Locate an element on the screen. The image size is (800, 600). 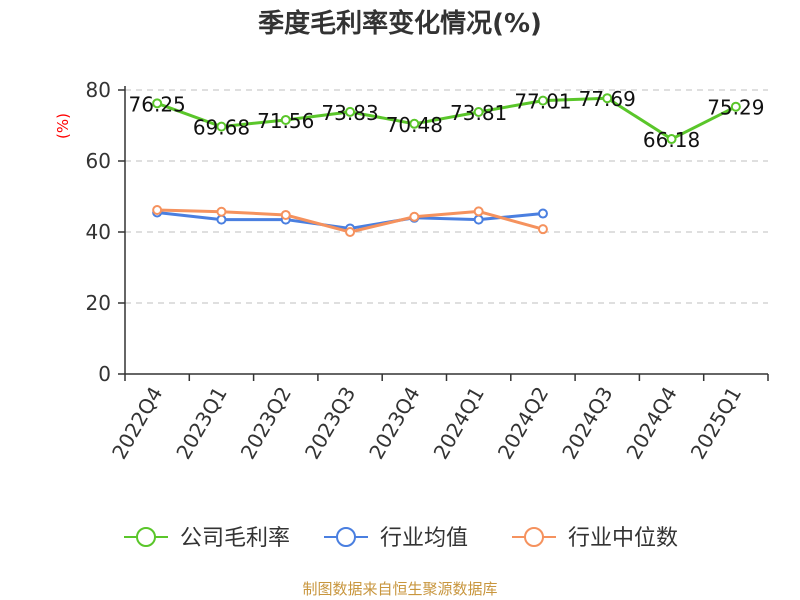
legend: 公司毛利率 行业均值 行业中位数 is located at coordinates (401, 538).